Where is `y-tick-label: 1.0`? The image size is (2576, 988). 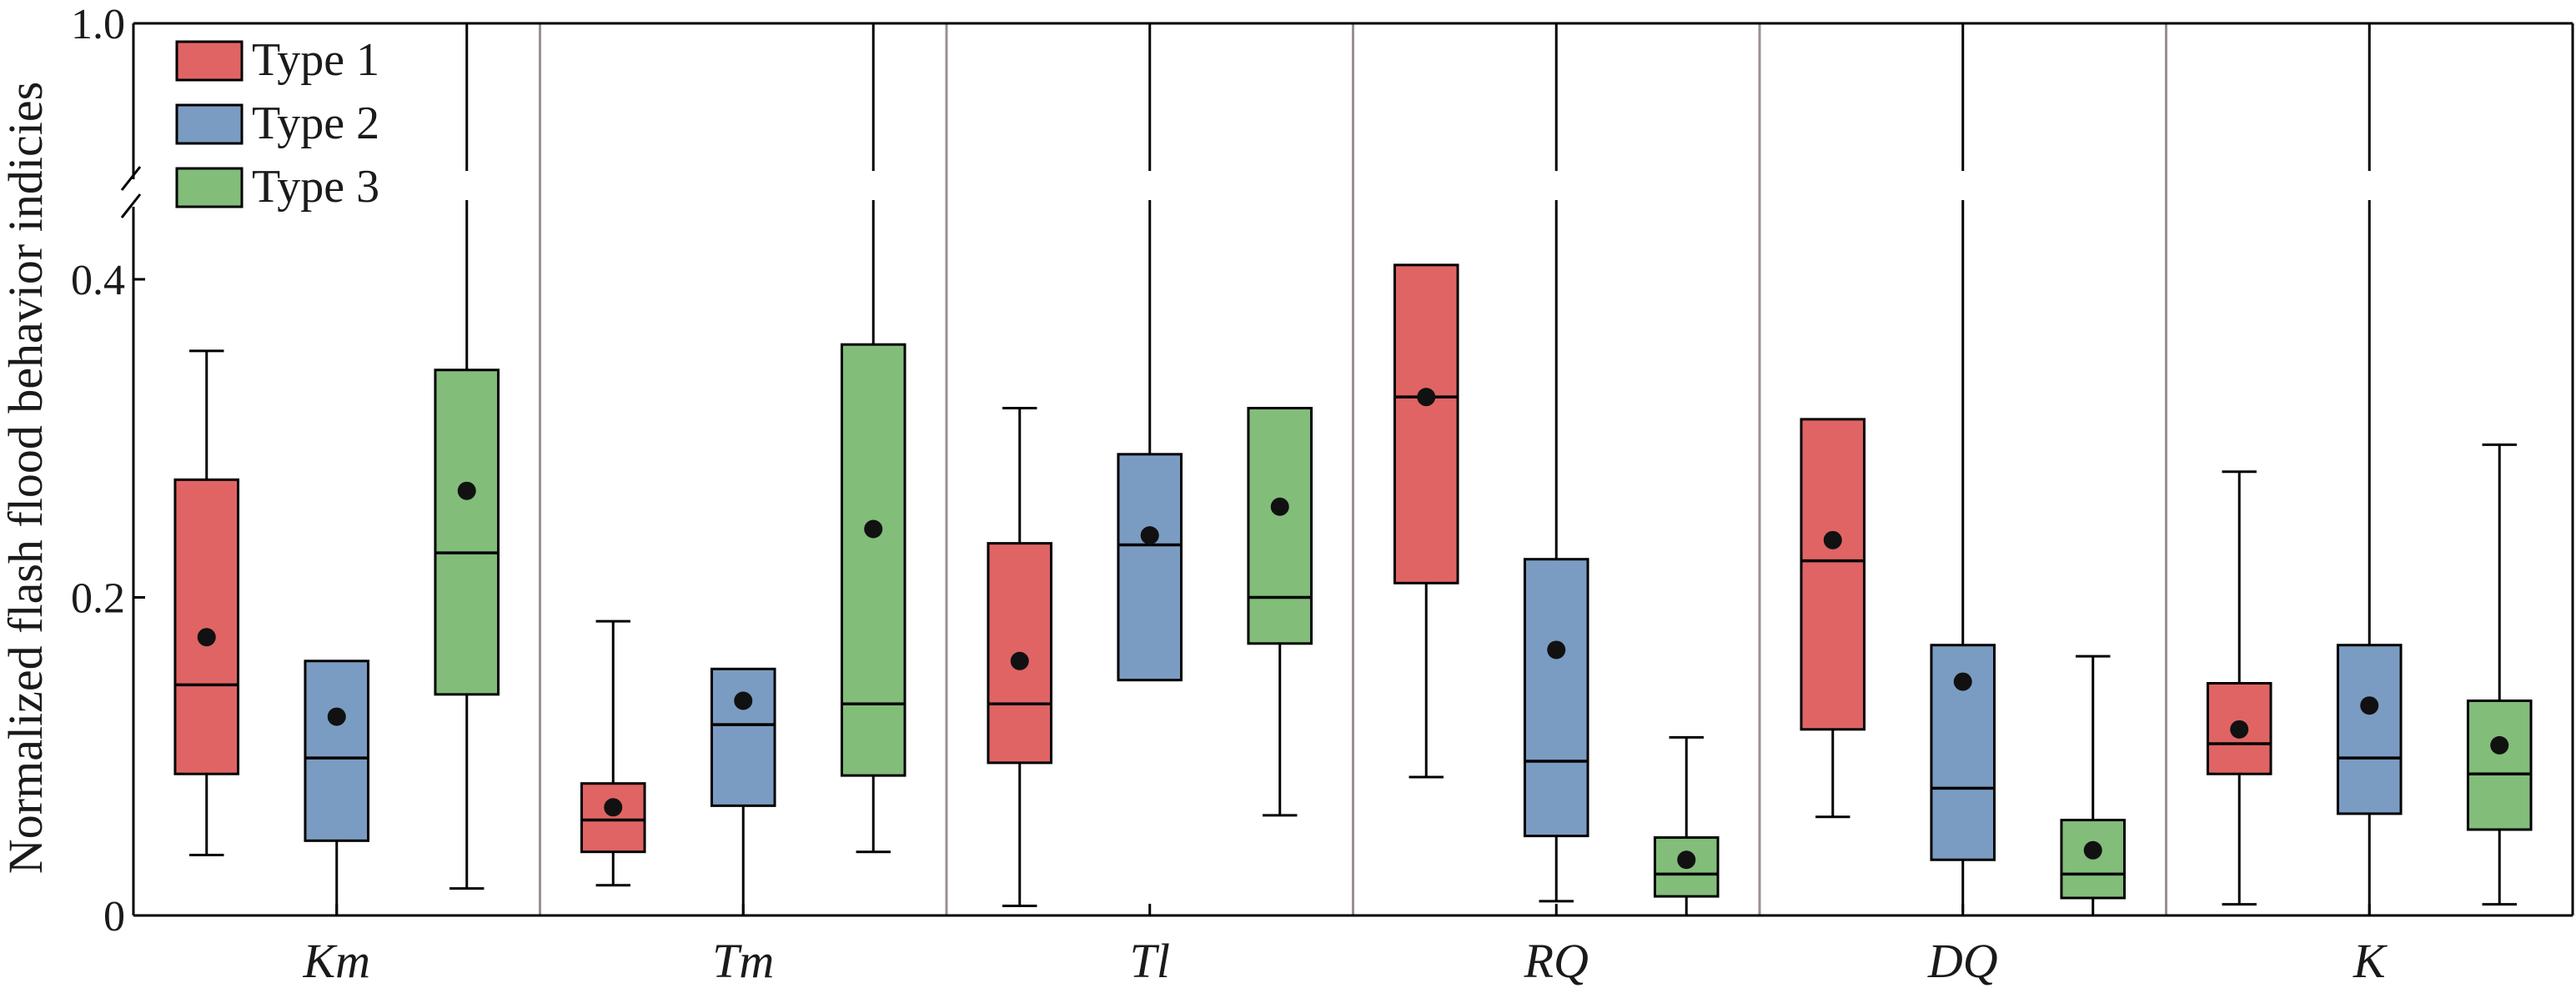 y-tick-label: 1.0 is located at coordinates (98, 24).